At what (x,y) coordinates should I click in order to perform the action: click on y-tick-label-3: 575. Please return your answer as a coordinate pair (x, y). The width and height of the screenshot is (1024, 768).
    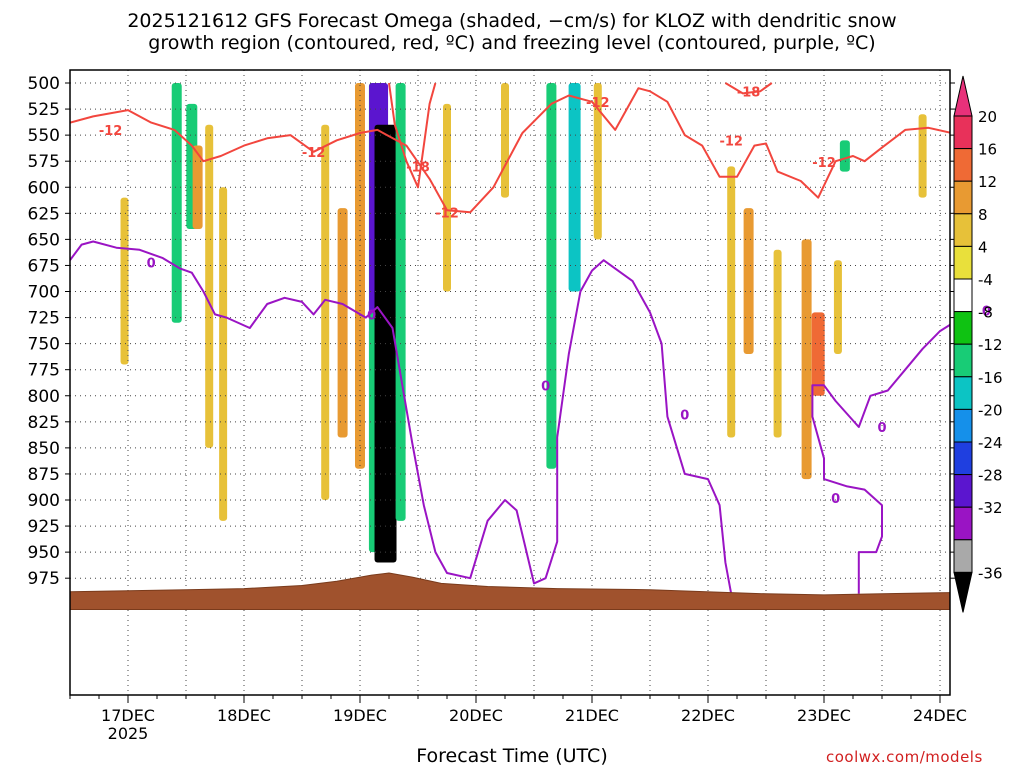
    Looking at the image, I should click on (44, 162).